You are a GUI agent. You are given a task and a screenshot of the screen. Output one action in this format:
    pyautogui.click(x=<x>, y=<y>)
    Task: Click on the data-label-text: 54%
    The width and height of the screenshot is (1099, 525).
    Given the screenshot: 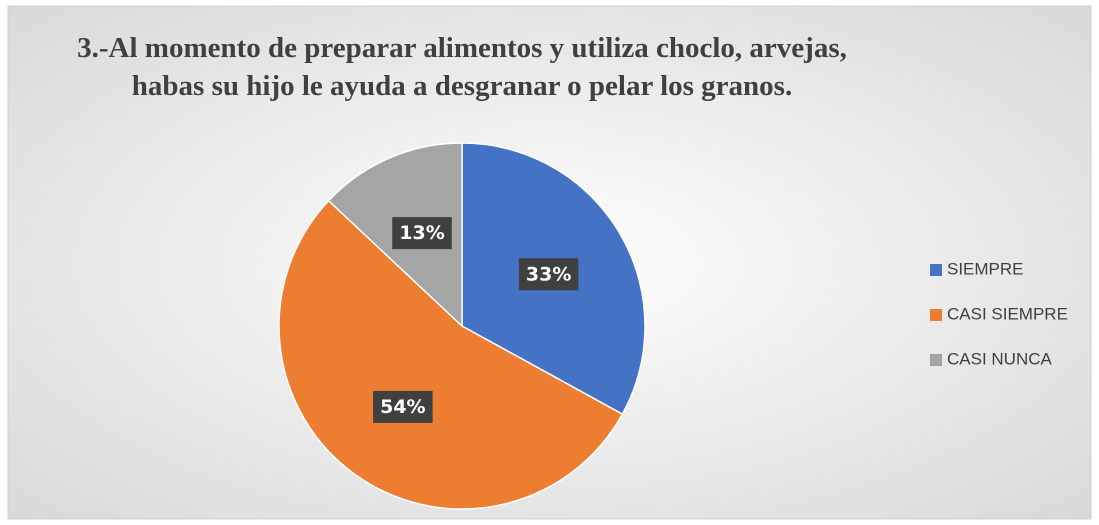 What is the action you would take?
    pyautogui.click(x=402, y=407)
    